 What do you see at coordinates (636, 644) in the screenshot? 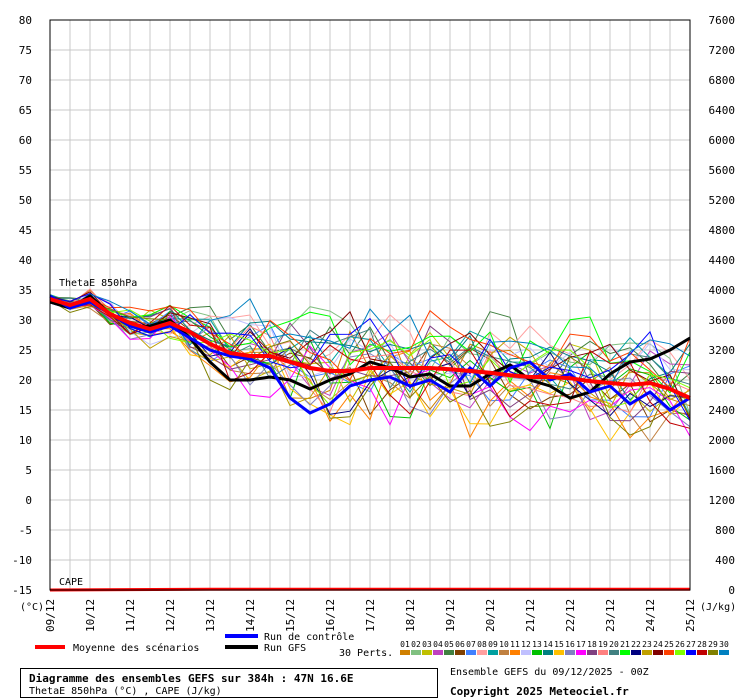
I see `pert-legend-id: 22` at bounding box center [636, 644].